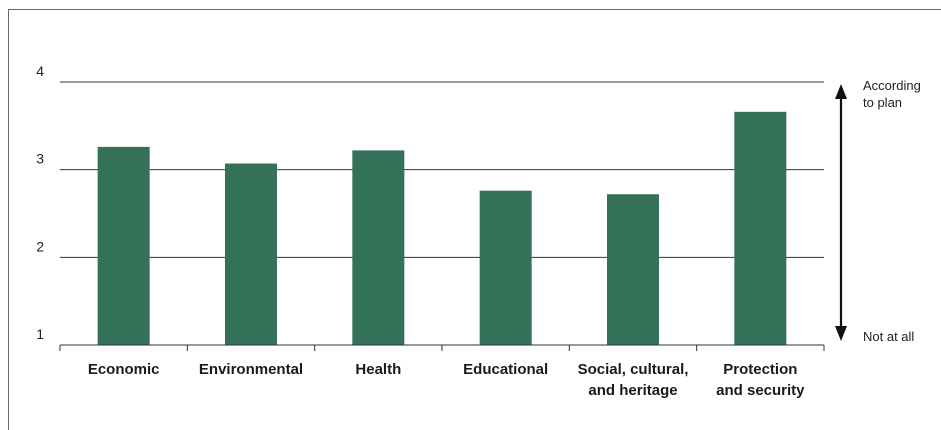 The height and width of the screenshot is (430, 941). I want to click on category-label-0: Economic, so click(124, 369).